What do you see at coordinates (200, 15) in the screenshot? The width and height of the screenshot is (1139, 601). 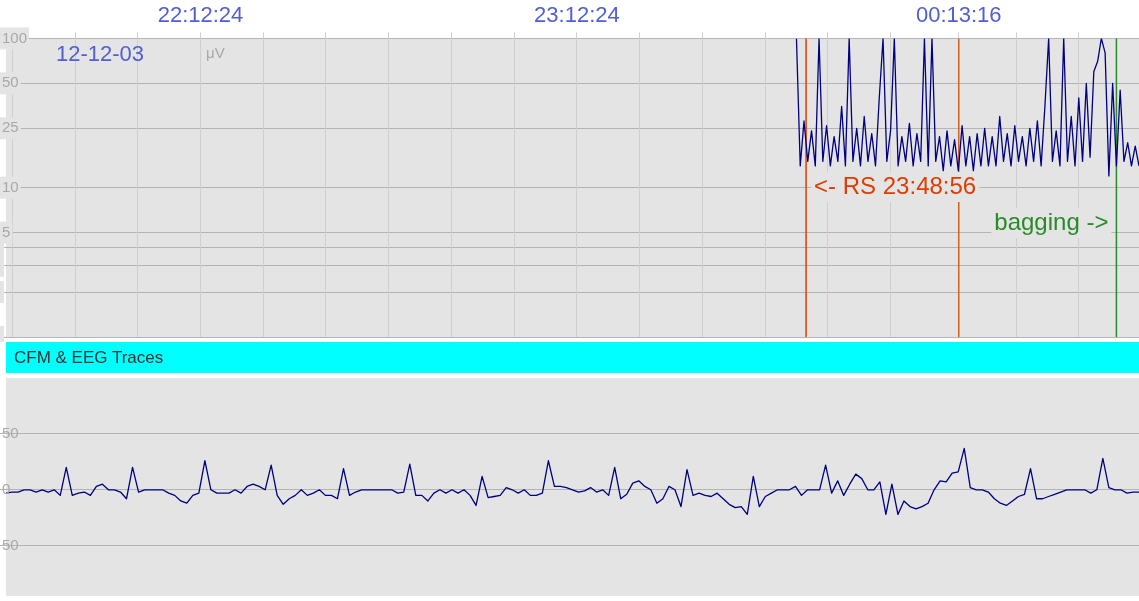 I see `x-tick-label: 22:12:24` at bounding box center [200, 15].